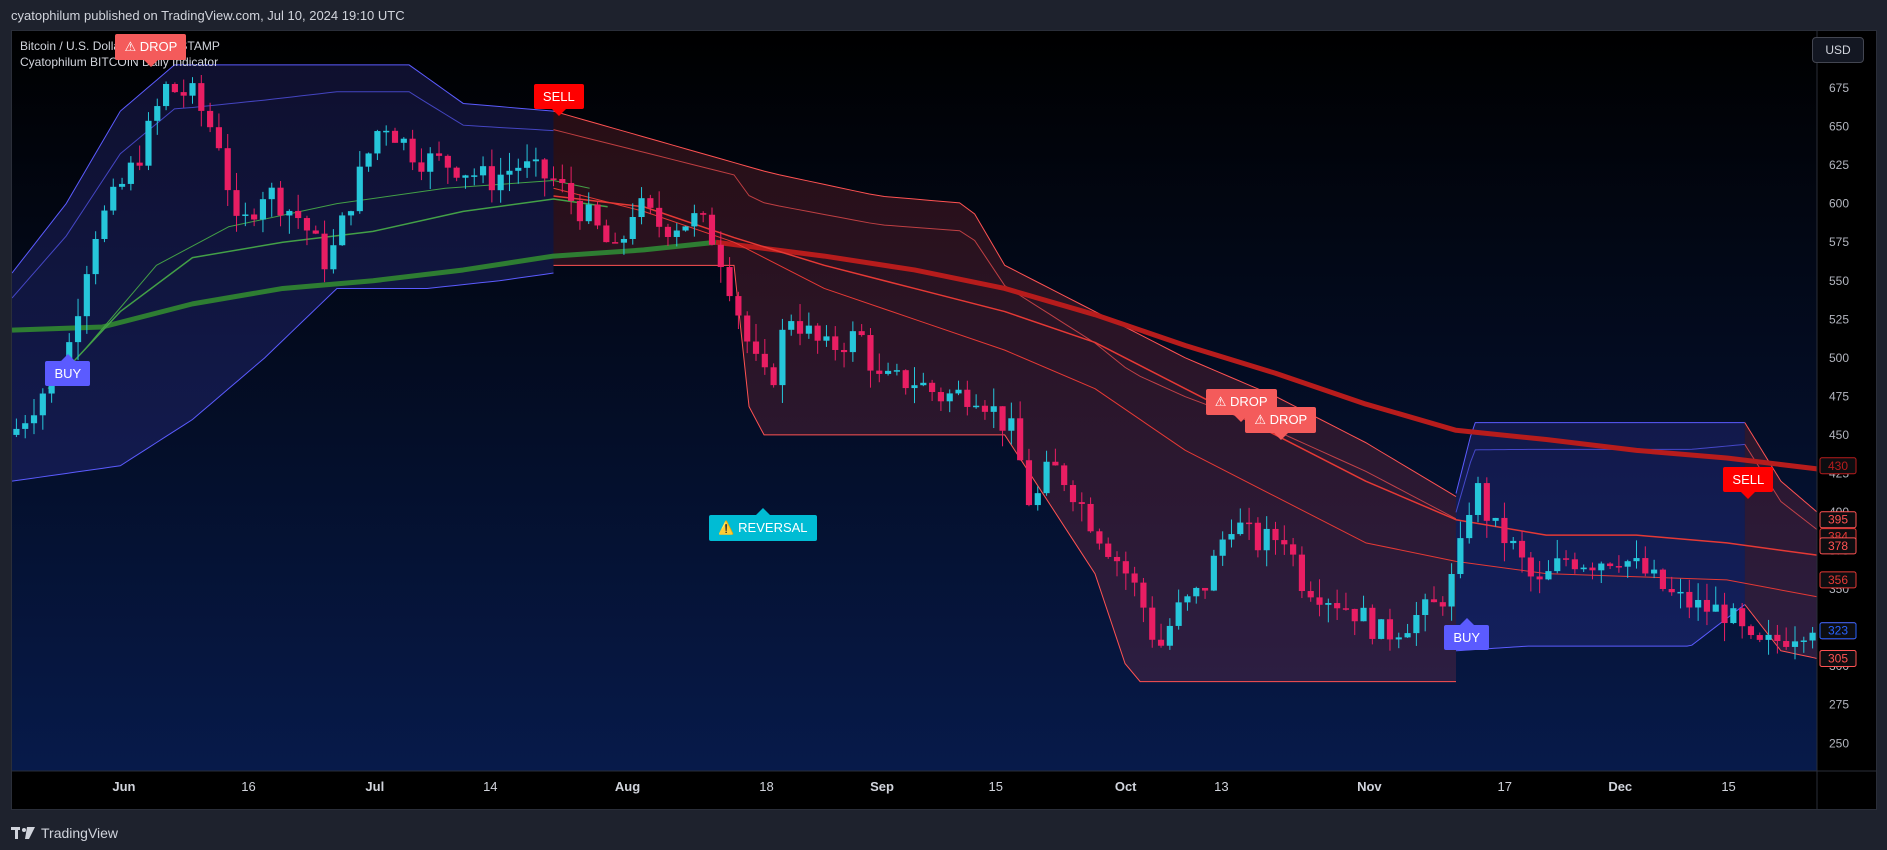  What do you see at coordinates (558, 100) in the screenshot?
I see `signal-sell: SELL` at bounding box center [558, 100].